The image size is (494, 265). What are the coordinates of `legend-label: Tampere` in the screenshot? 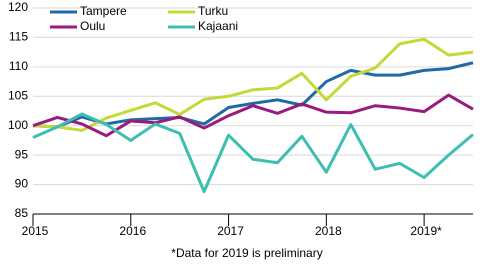 It's located at (103, 11).